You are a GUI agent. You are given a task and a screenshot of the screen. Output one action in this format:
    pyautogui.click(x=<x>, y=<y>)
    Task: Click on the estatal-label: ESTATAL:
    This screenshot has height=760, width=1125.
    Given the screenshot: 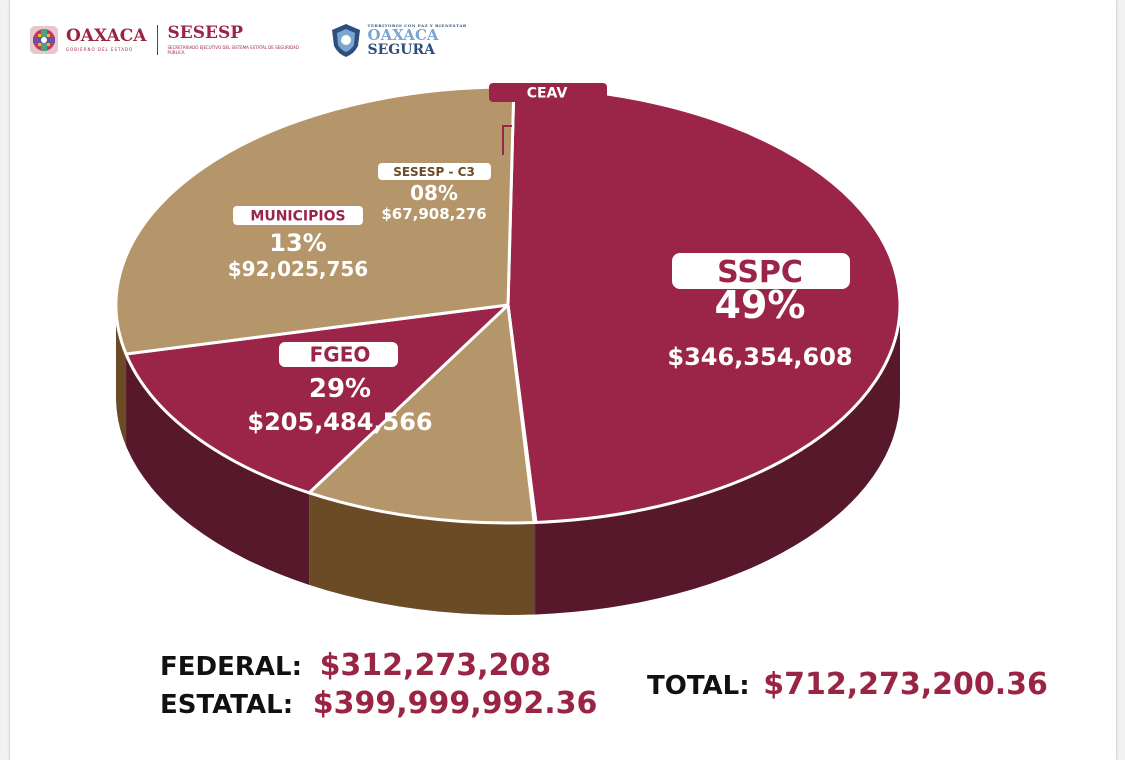 What is the action you would take?
    pyautogui.click(x=227, y=705)
    